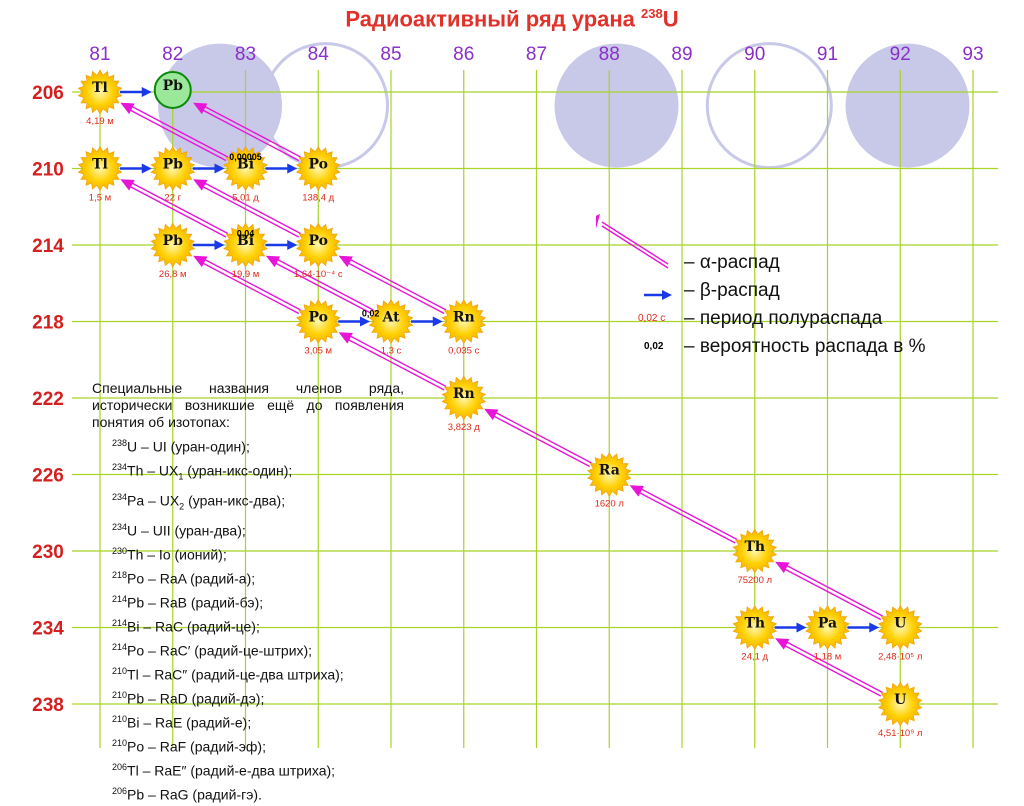 This screenshot has height=806, width=1024. What do you see at coordinates (654, 346) in the screenshot?
I see `legend-probability-sample: 0,02` at bounding box center [654, 346].